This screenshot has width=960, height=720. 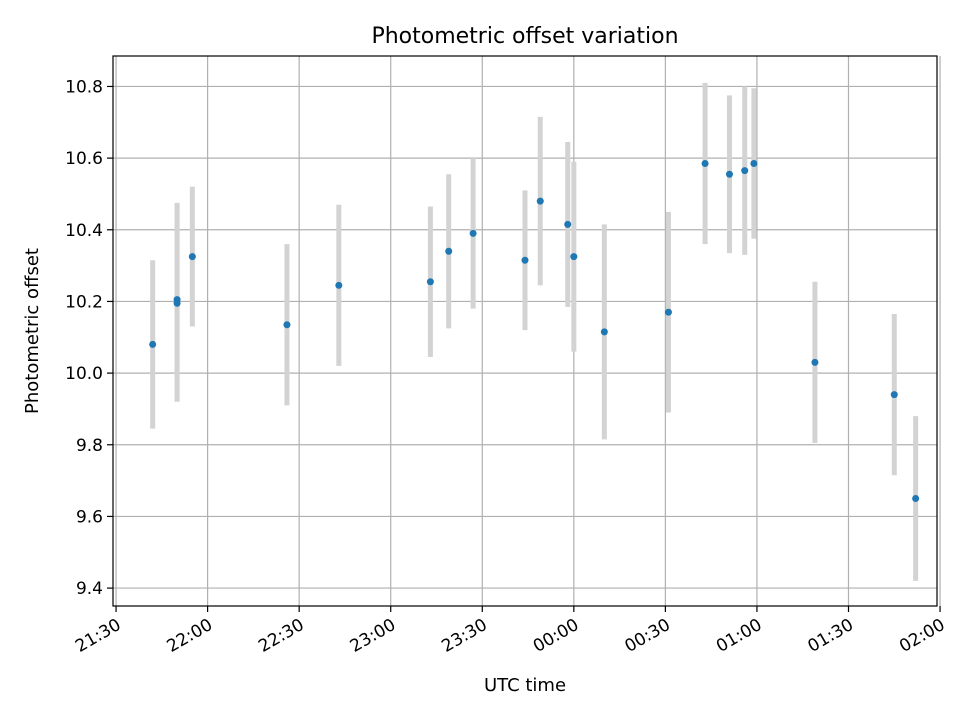 What do you see at coordinates (84, 159) in the screenshot?
I see `y-tick-label: 10.6` at bounding box center [84, 159].